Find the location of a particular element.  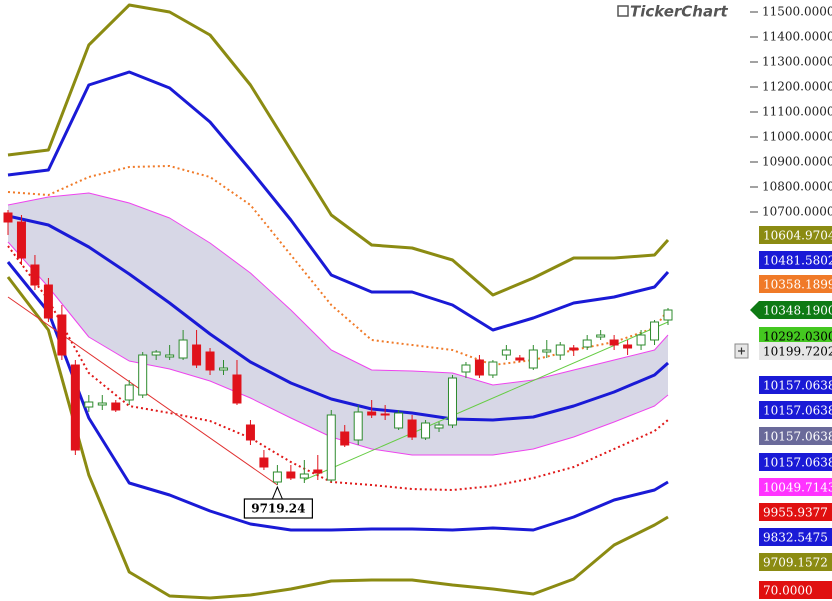

tag-plus is located at coordinates (741, 351).